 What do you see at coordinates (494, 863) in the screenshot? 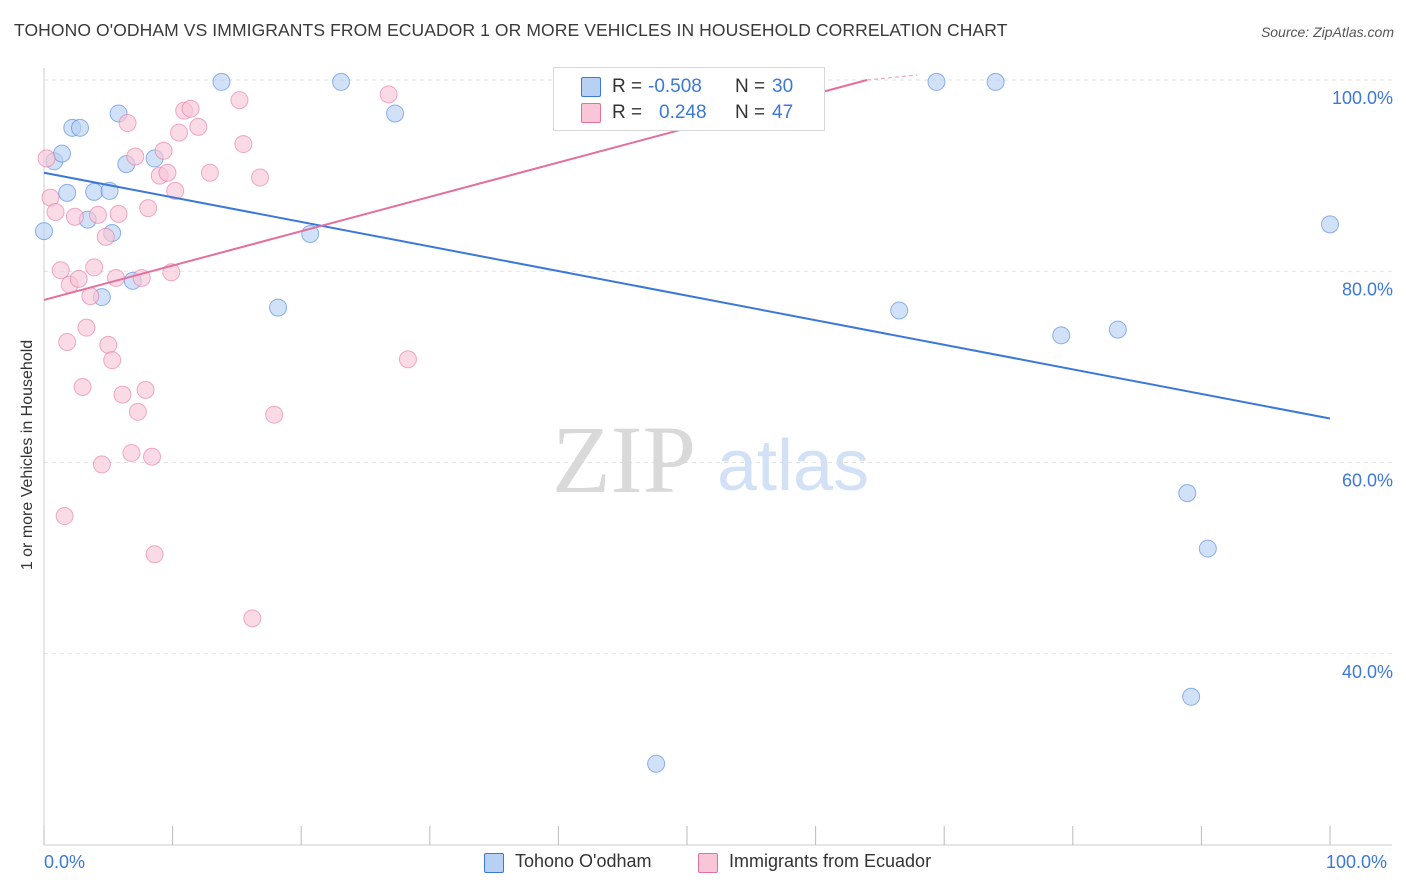
I see `legend-swatch-tohono` at bounding box center [494, 863].